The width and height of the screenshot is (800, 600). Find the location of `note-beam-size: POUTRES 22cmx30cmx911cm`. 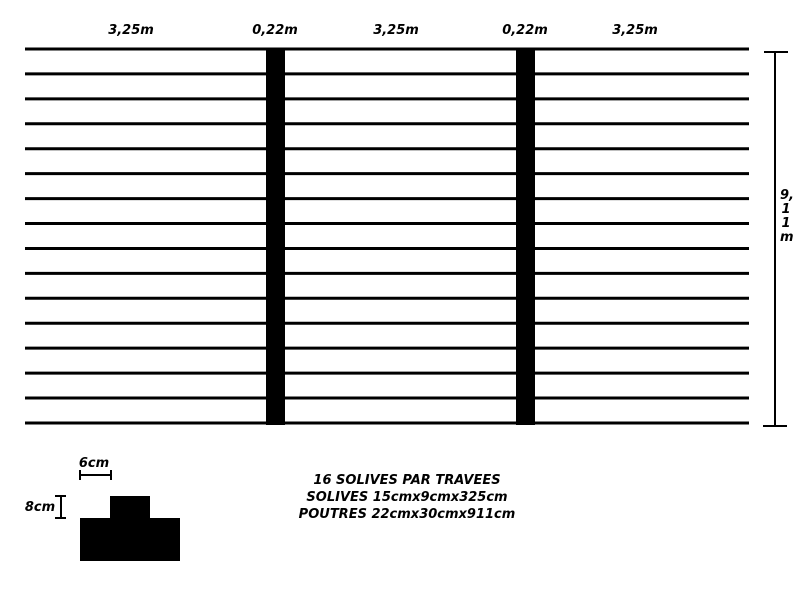

note-beam-size: POUTRES 22cmx30cmx911cm is located at coordinates (407, 514).